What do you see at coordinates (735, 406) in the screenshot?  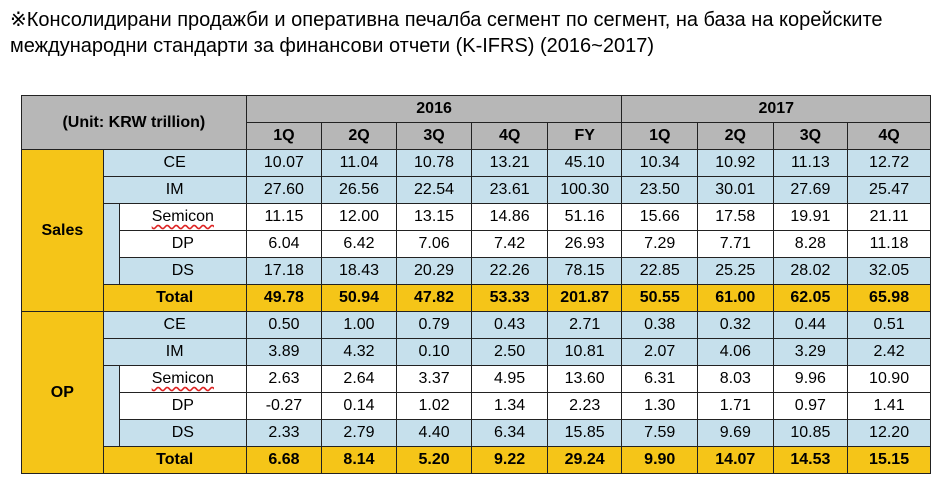 I see `table-cell: 1.71` at bounding box center [735, 406].